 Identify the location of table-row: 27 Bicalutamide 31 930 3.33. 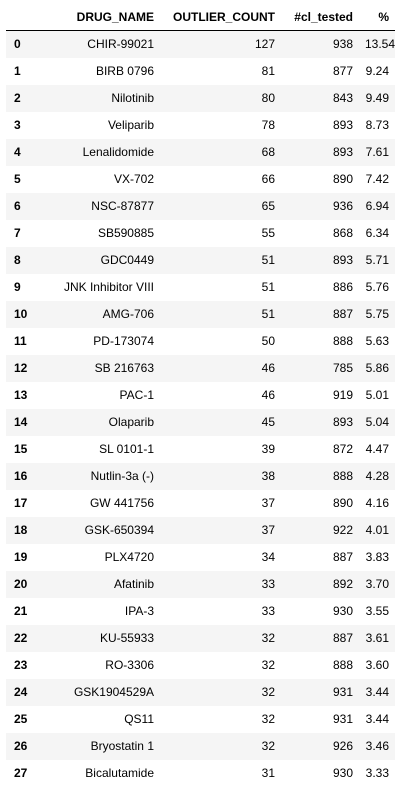
(200, 773).